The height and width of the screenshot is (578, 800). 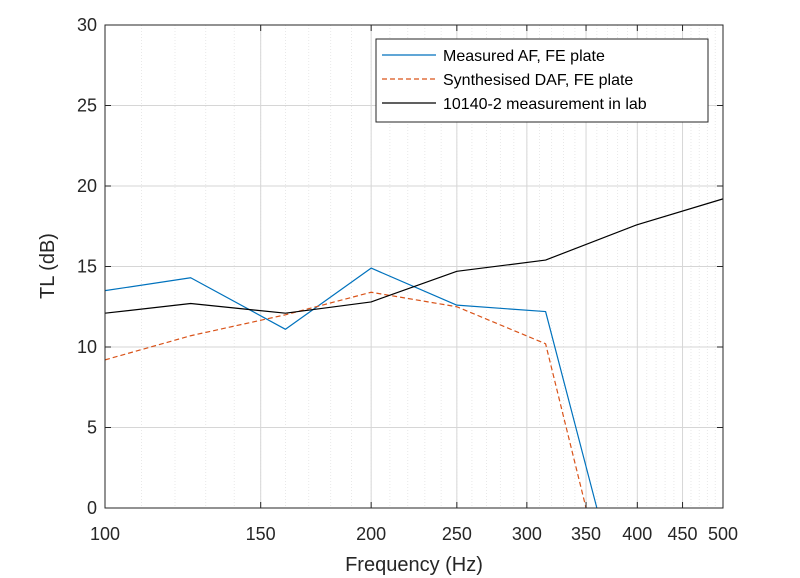 What do you see at coordinates (538, 80) in the screenshot?
I see `legend-label-2: Synthesised DAF, FE plate` at bounding box center [538, 80].